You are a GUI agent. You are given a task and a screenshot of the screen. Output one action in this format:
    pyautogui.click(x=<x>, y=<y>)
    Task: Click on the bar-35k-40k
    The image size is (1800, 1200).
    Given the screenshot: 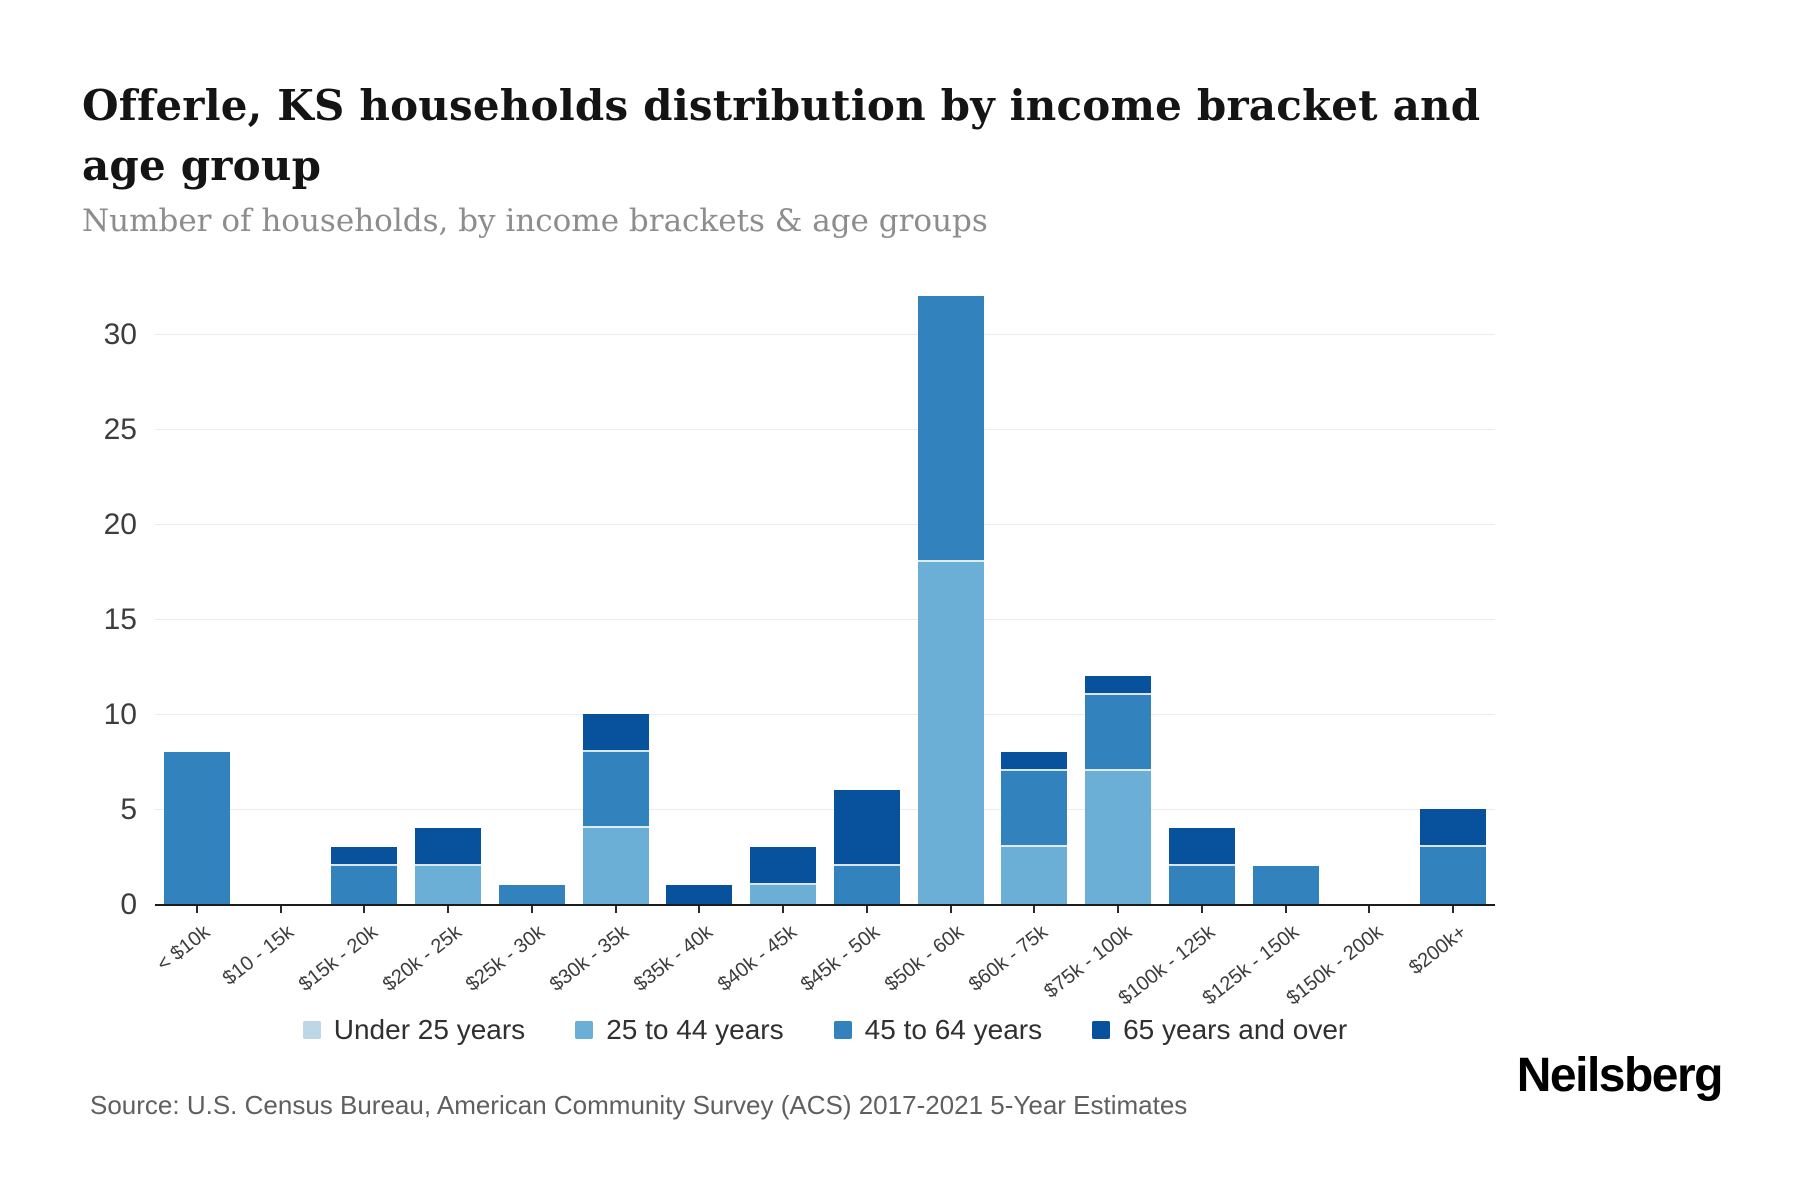 What is the action you would take?
    pyautogui.click(x=699, y=894)
    